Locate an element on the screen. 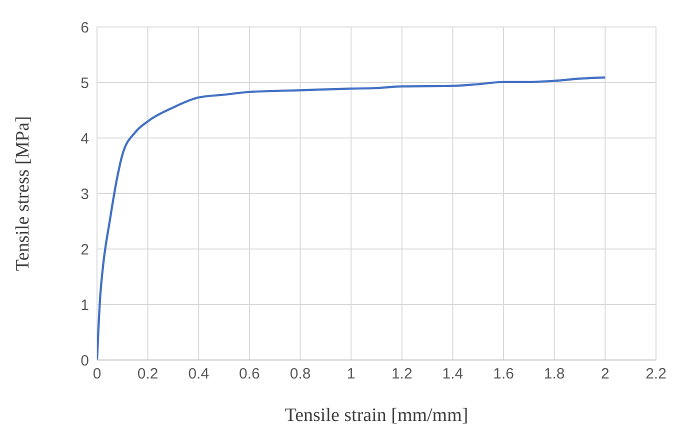 This screenshot has width=674, height=437. x-tick-label: 1.4 is located at coordinates (453, 374).